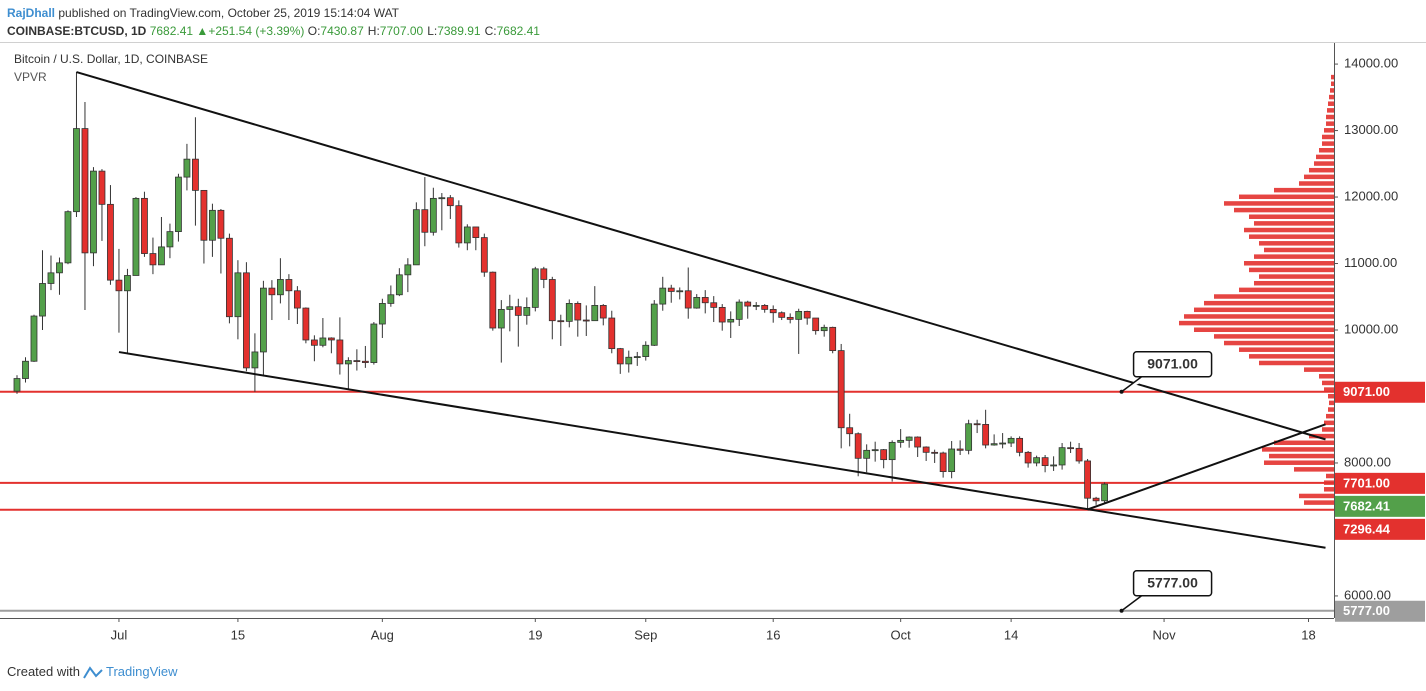 The image size is (1426, 691). Describe the element at coordinates (92, 671) in the screenshot. I see `footer: Created with TradingView` at that location.